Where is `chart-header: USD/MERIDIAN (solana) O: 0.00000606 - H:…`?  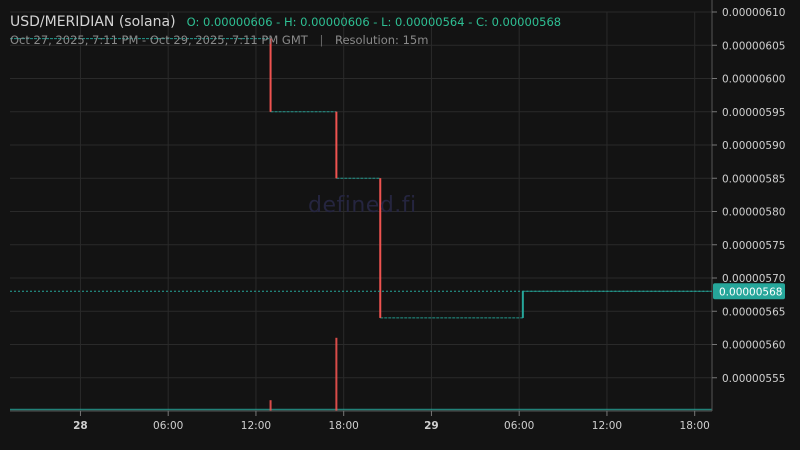 chart-header: USD/MERIDIAN (solana) O: 0.00000606 - H:… is located at coordinates (285, 20).